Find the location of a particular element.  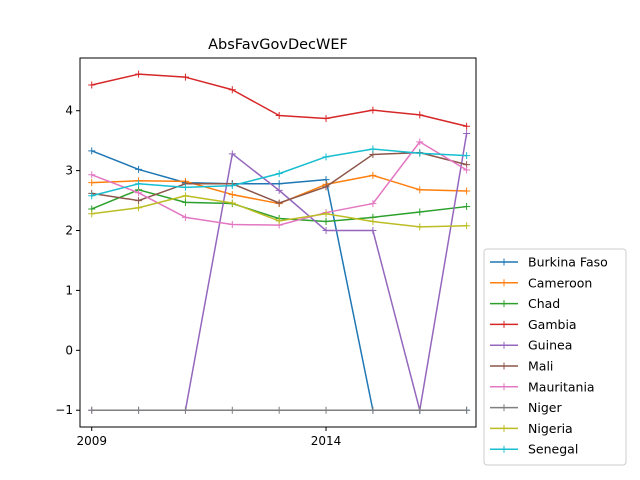

series-senegal is located at coordinates (279, 172).